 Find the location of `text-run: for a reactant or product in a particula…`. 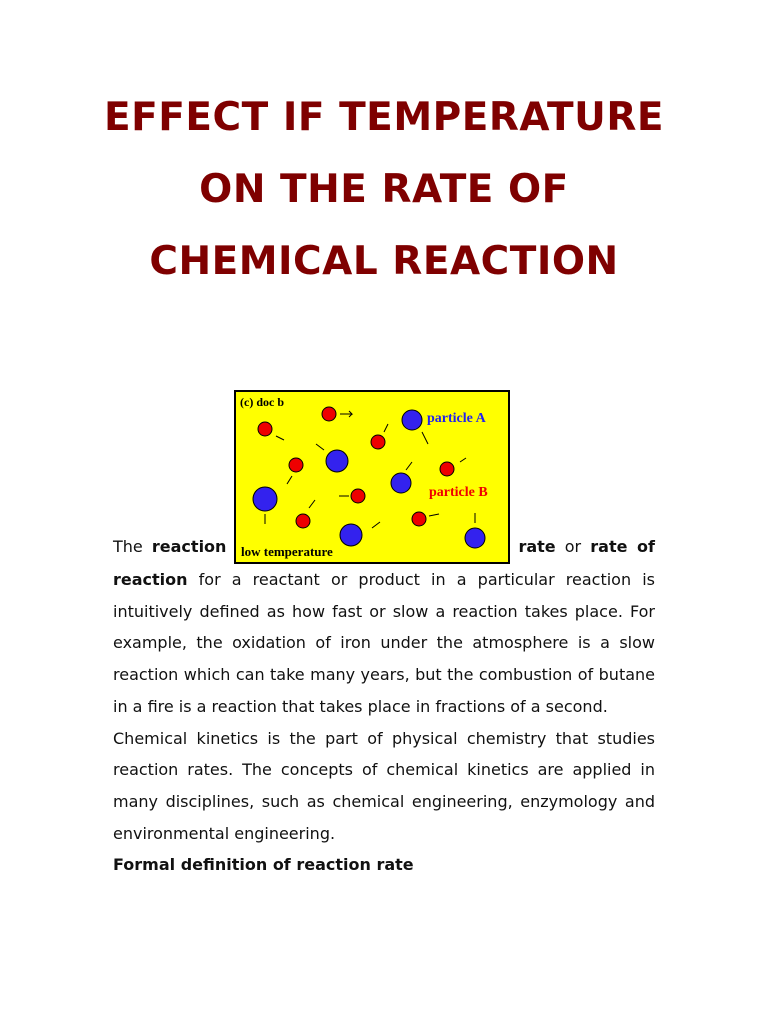

text-run: for a reactant or product in a particula… is located at coordinates (384, 643).